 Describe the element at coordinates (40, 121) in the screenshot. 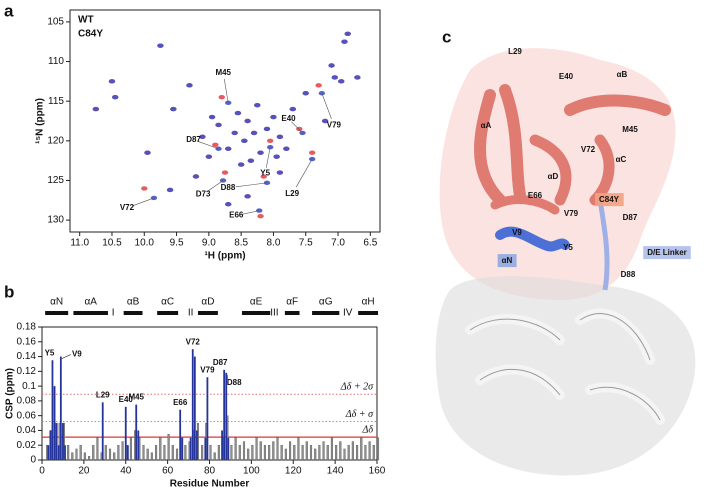

I see `y-axis-label: ¹⁵N (ppm)` at that location.